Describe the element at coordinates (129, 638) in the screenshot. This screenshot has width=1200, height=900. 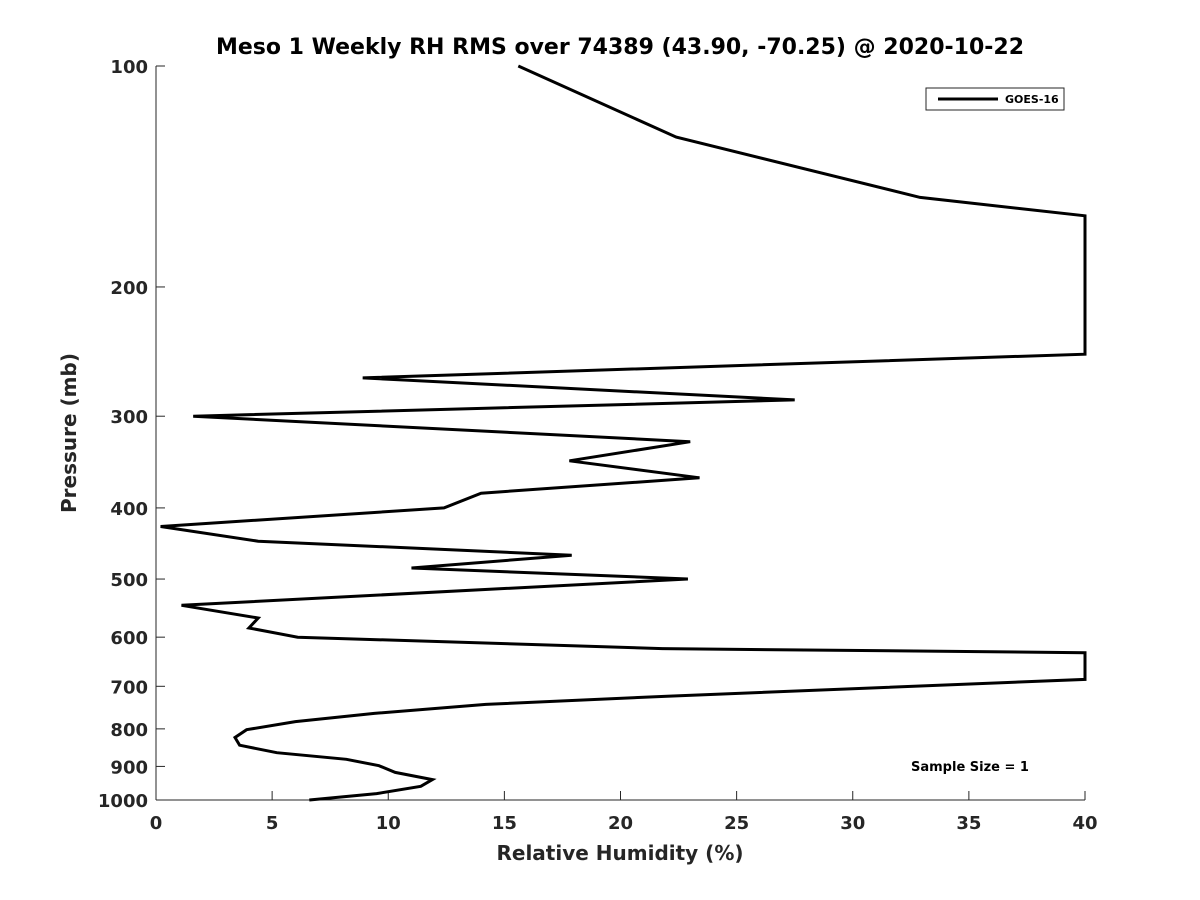
I see `y-tick-label: 600` at that location.